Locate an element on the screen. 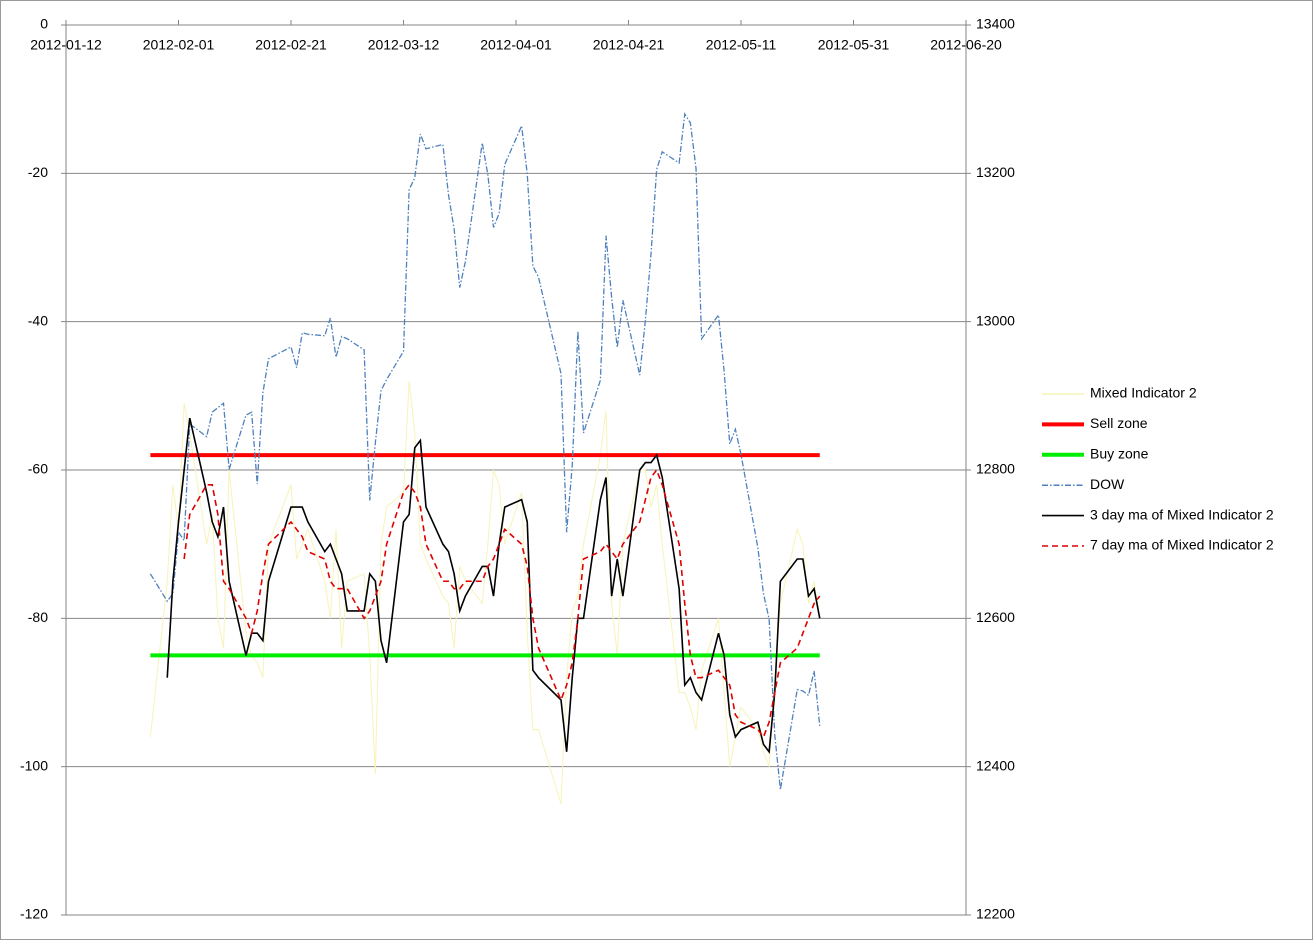 This screenshot has height=941, width=1314. series-line is located at coordinates (502, 603).